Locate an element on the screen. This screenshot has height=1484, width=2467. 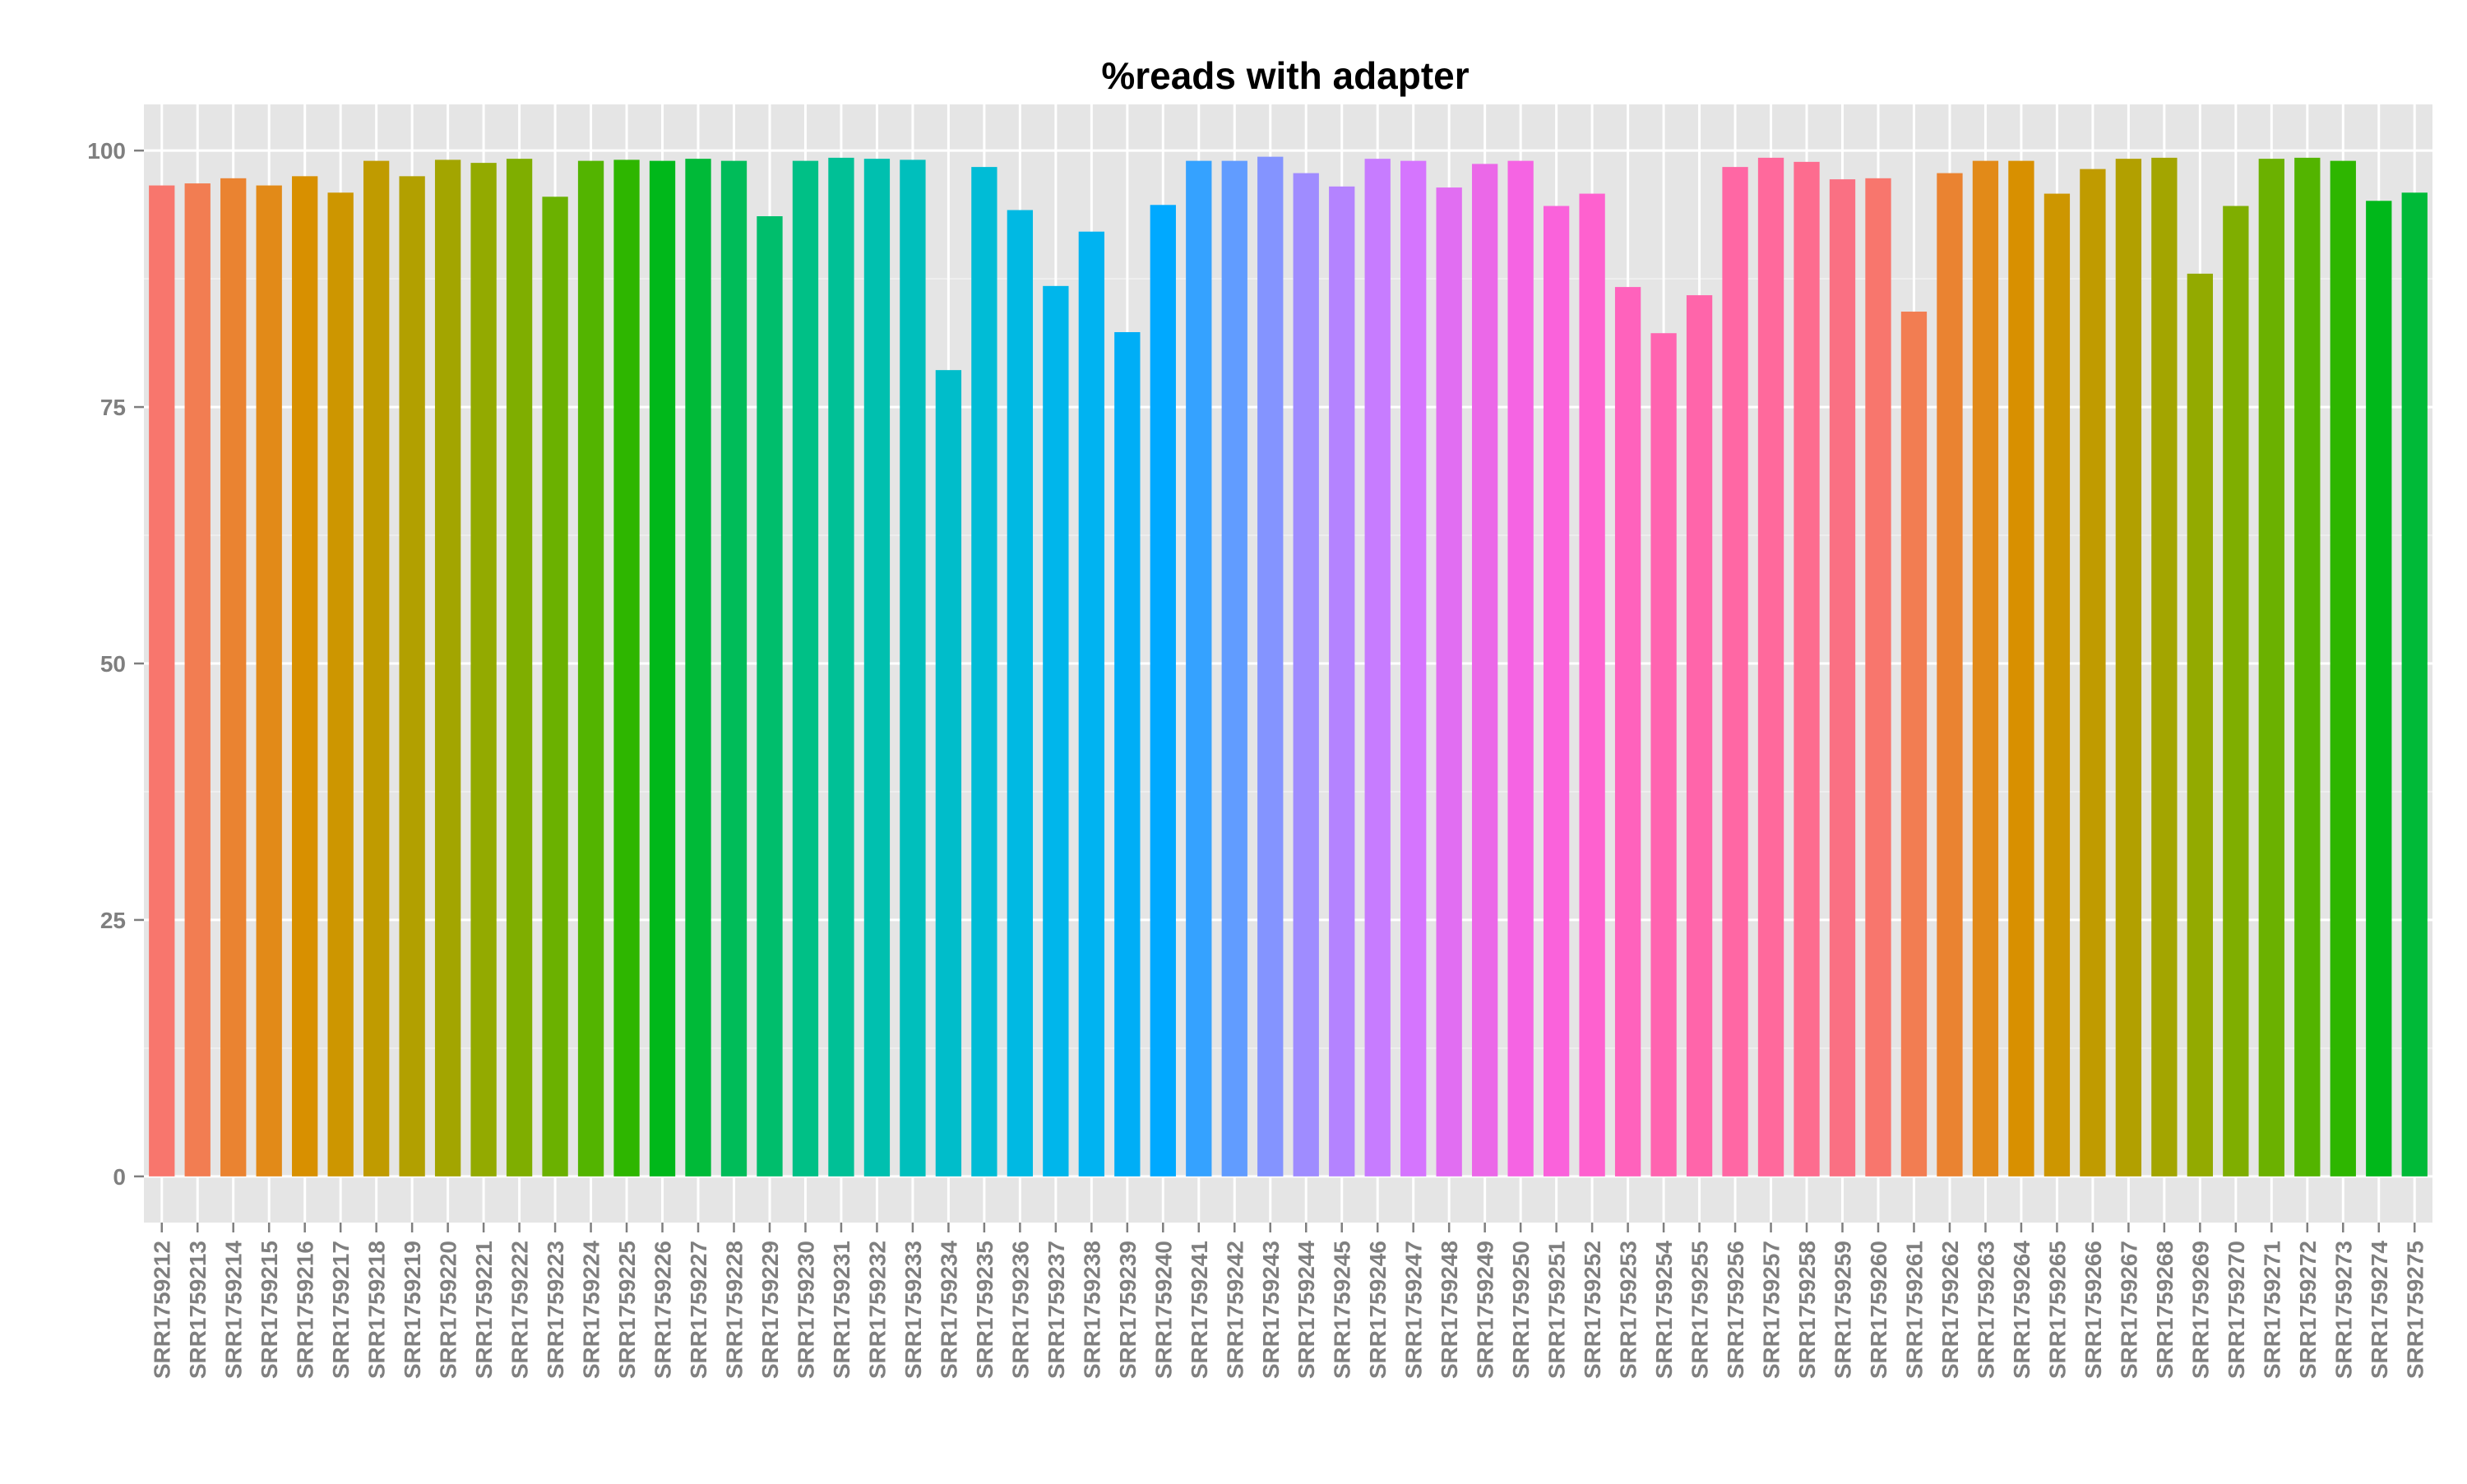
bar-SRR1759259 is located at coordinates (1842, 678).